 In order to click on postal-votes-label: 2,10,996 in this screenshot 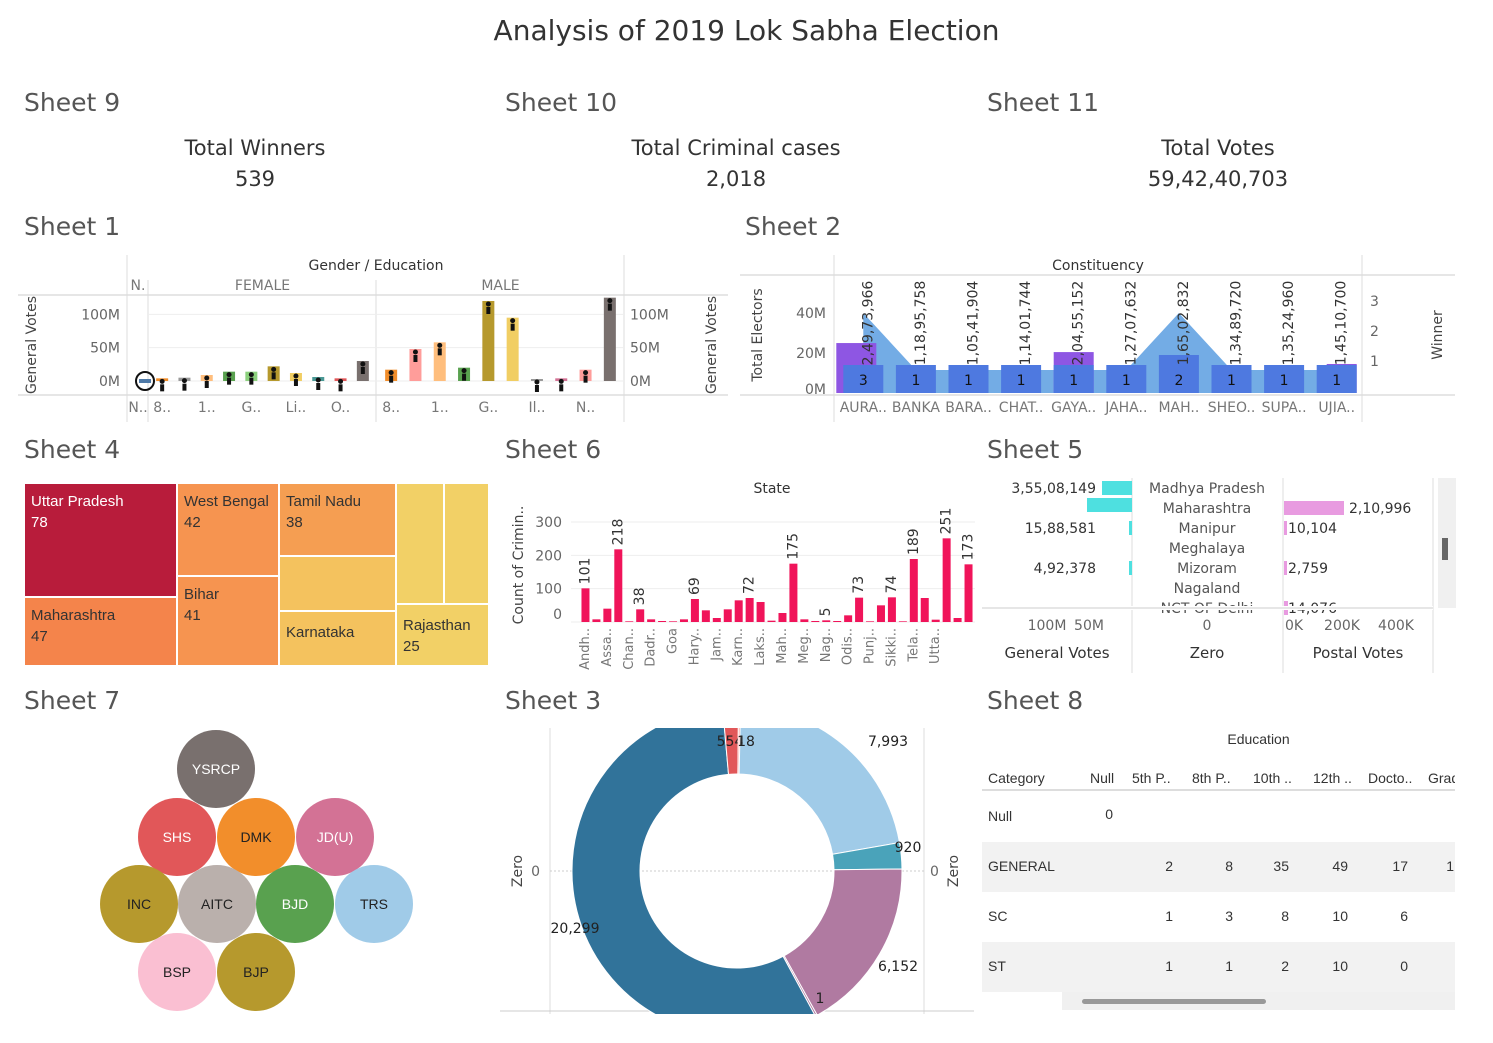, I will do `click(1380, 509)`.